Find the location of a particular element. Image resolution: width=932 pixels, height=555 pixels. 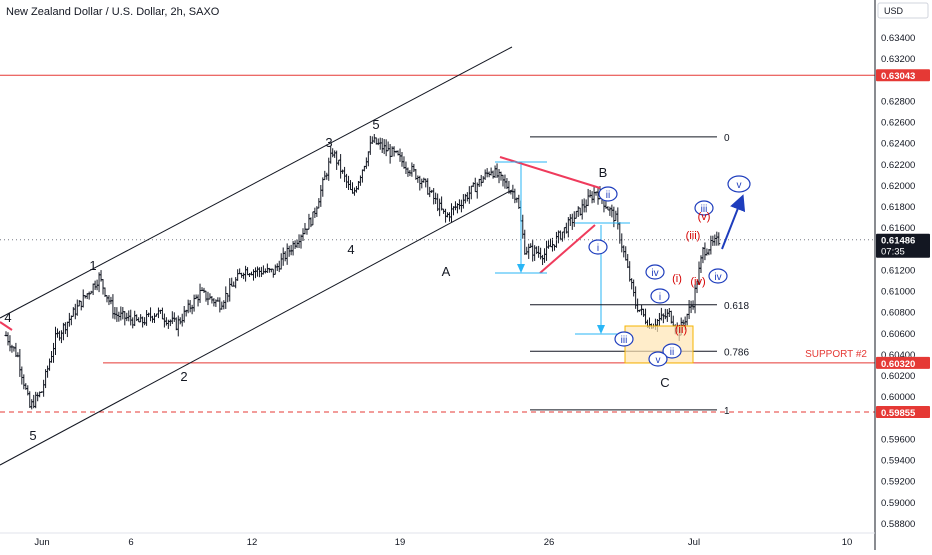

price-tick-label: 0.61600 is located at coordinates (898, 228).